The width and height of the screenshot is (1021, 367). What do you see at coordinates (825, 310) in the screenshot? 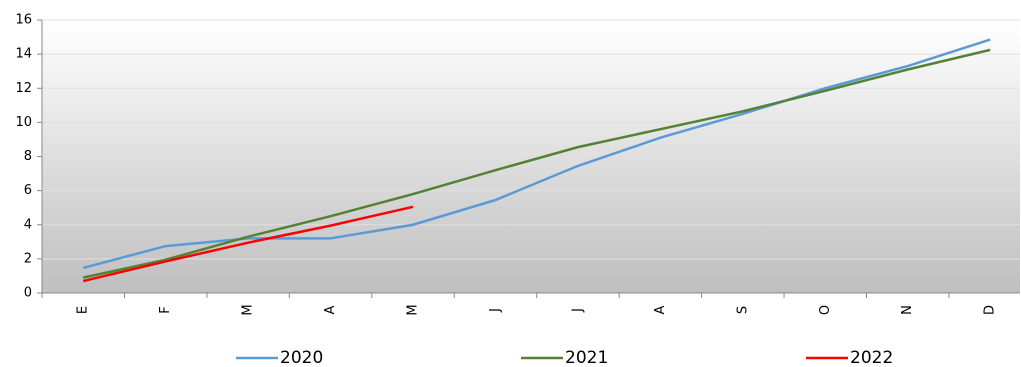
I see `x-tick-label: O` at bounding box center [825, 310].